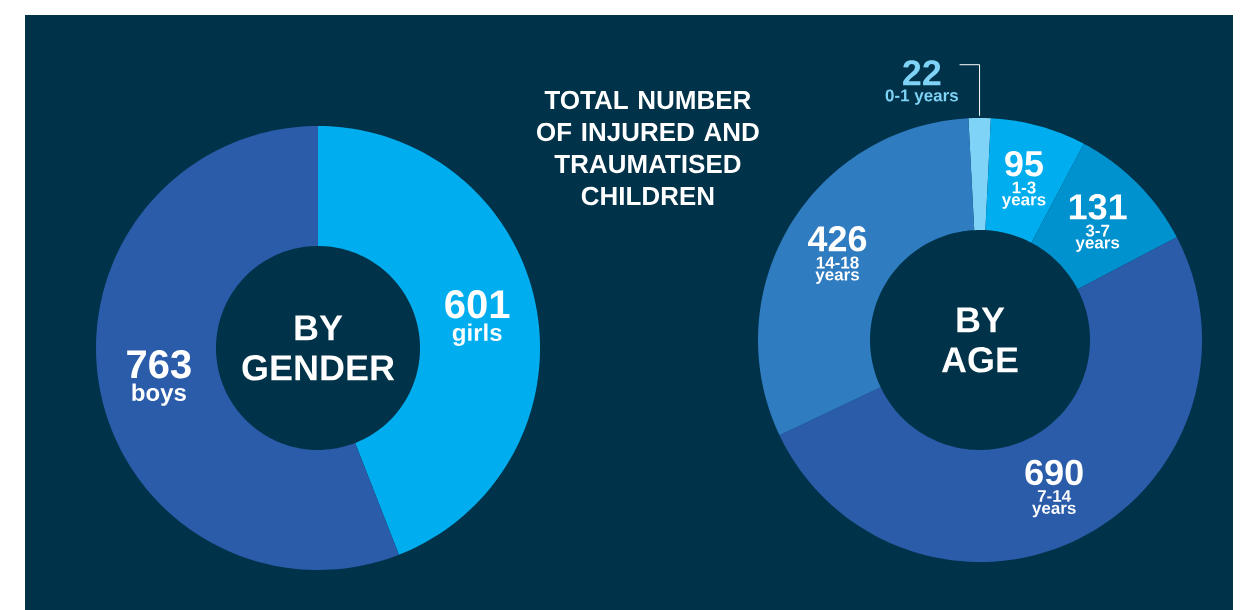 The image size is (1243, 610). What do you see at coordinates (922, 73) in the screenshot?
I see `data-label: 22` at bounding box center [922, 73].